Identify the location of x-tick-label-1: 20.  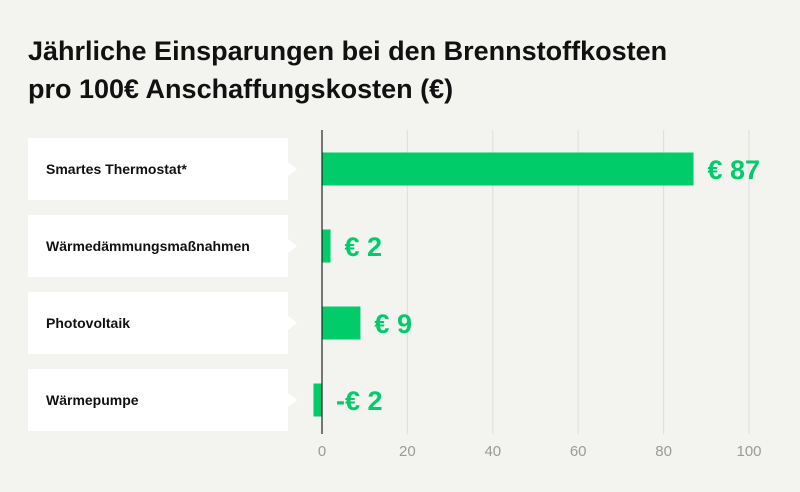
(407, 451).